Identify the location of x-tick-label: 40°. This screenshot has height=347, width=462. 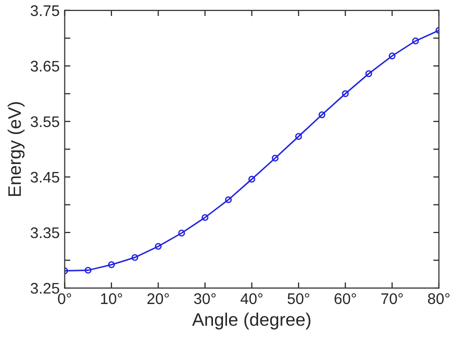
(251, 298).